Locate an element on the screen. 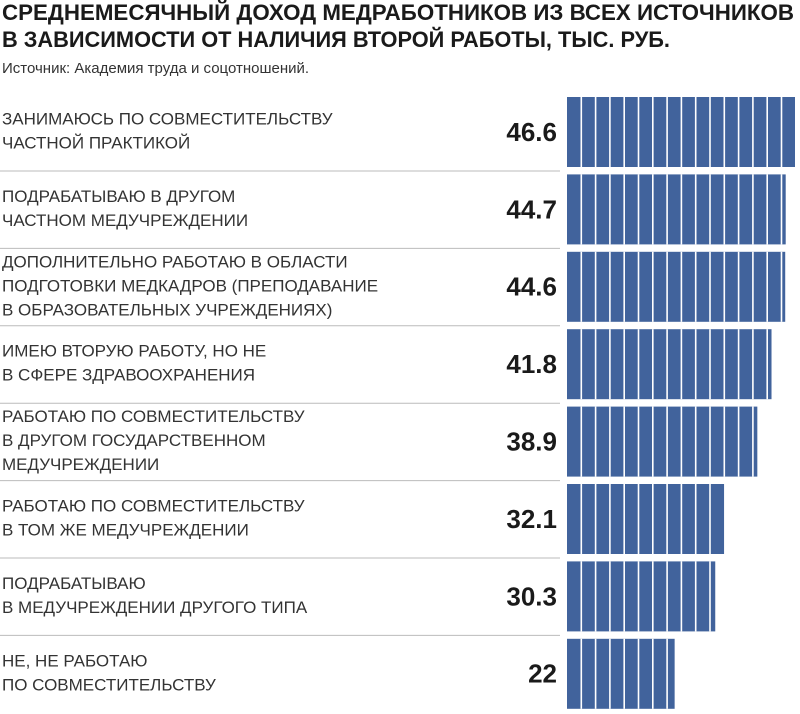 Image resolution: width=800 pixels, height=714 pixels. category-label: ПОДГОТОВКИ МЕДКАДРОВ (ПРЕПОДАВАНИЕ is located at coordinates (190, 285).